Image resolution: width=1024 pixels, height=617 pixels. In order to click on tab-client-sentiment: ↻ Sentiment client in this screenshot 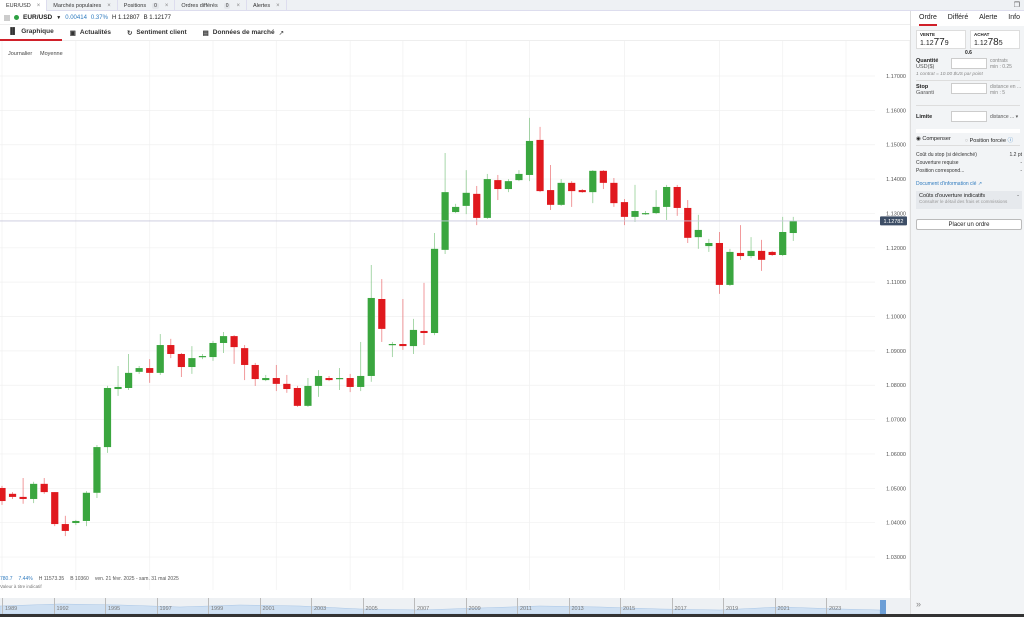, I will do `click(157, 33)`.